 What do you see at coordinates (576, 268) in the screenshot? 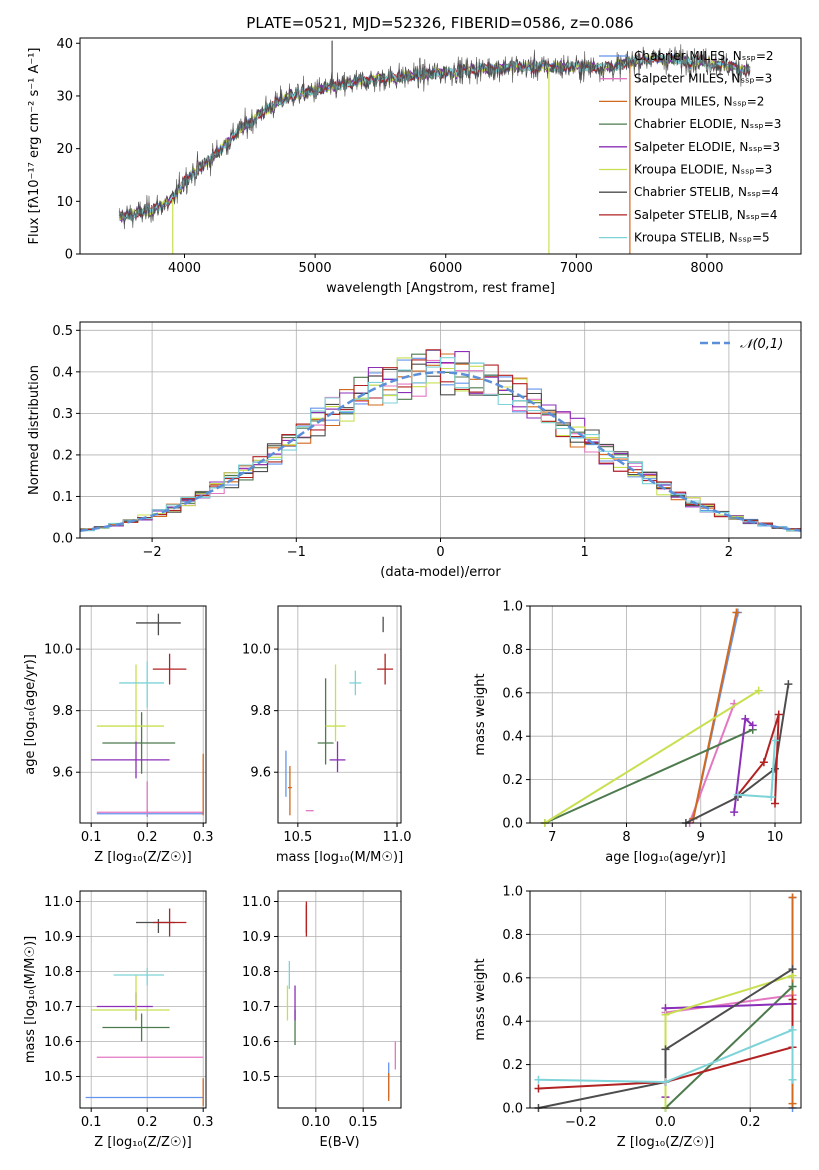
I see `x-tick-label: 7000` at bounding box center [576, 268].